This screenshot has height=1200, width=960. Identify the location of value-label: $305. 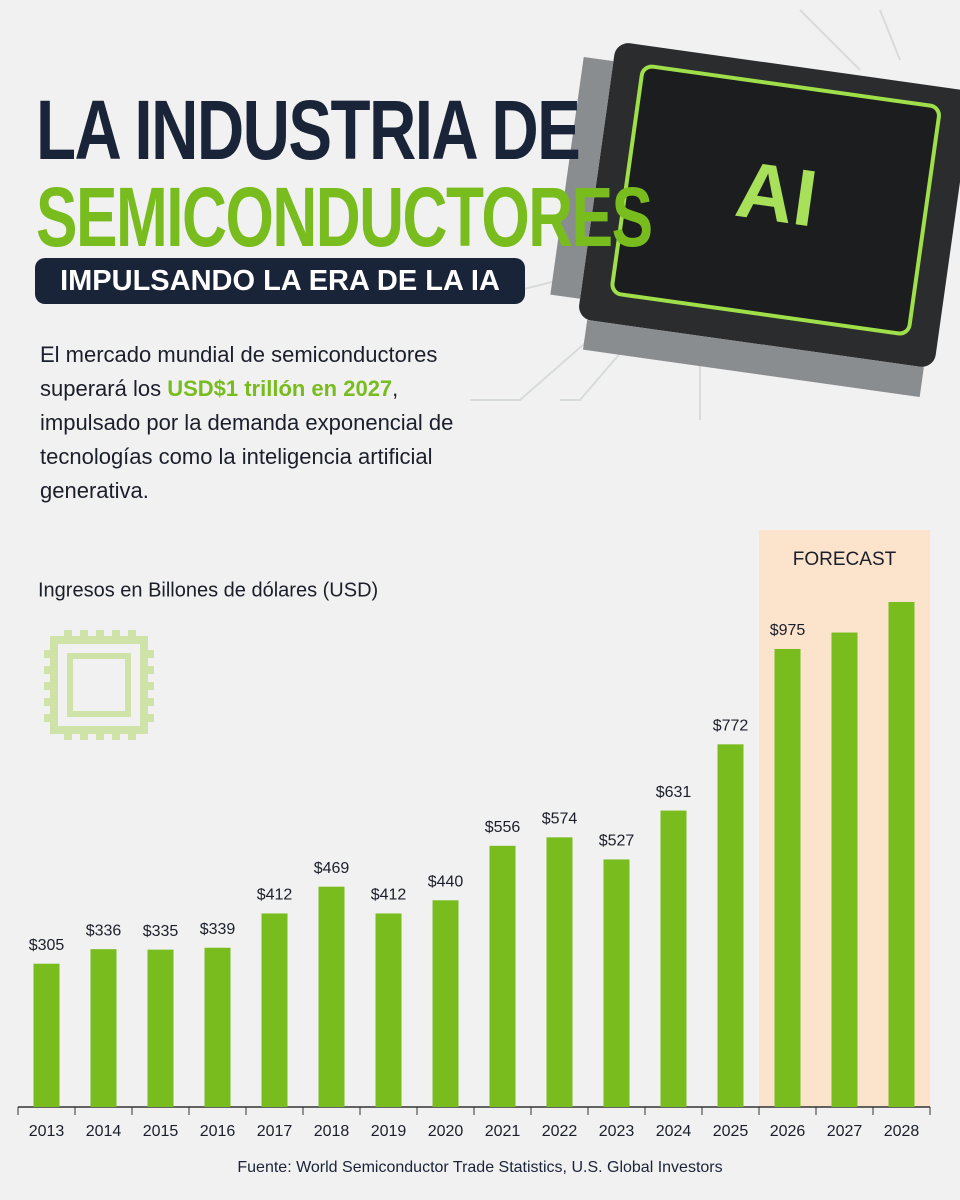
(47, 945).